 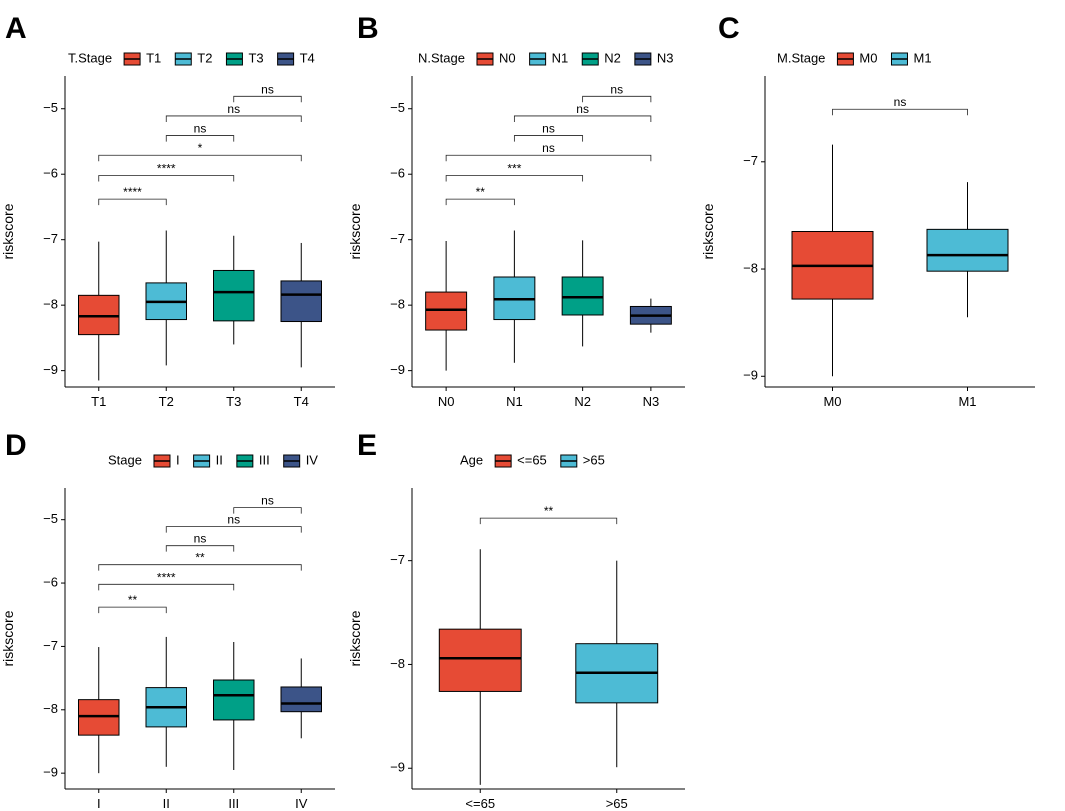 What do you see at coordinates (125, 459) in the screenshot?
I see `legend-title: Stage` at bounding box center [125, 459].